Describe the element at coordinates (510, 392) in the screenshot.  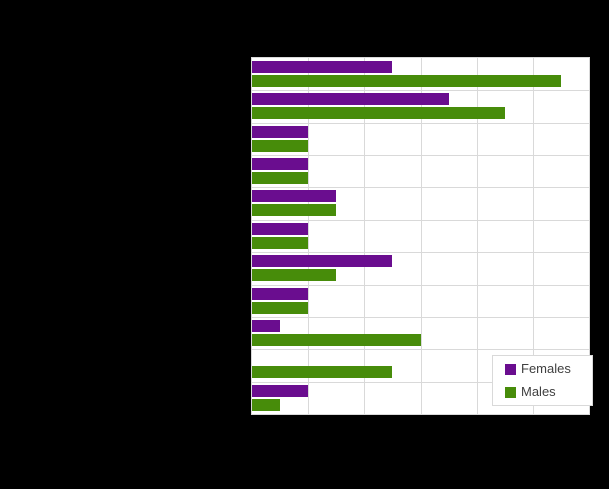
I see `males-swatch-icon` at that location.